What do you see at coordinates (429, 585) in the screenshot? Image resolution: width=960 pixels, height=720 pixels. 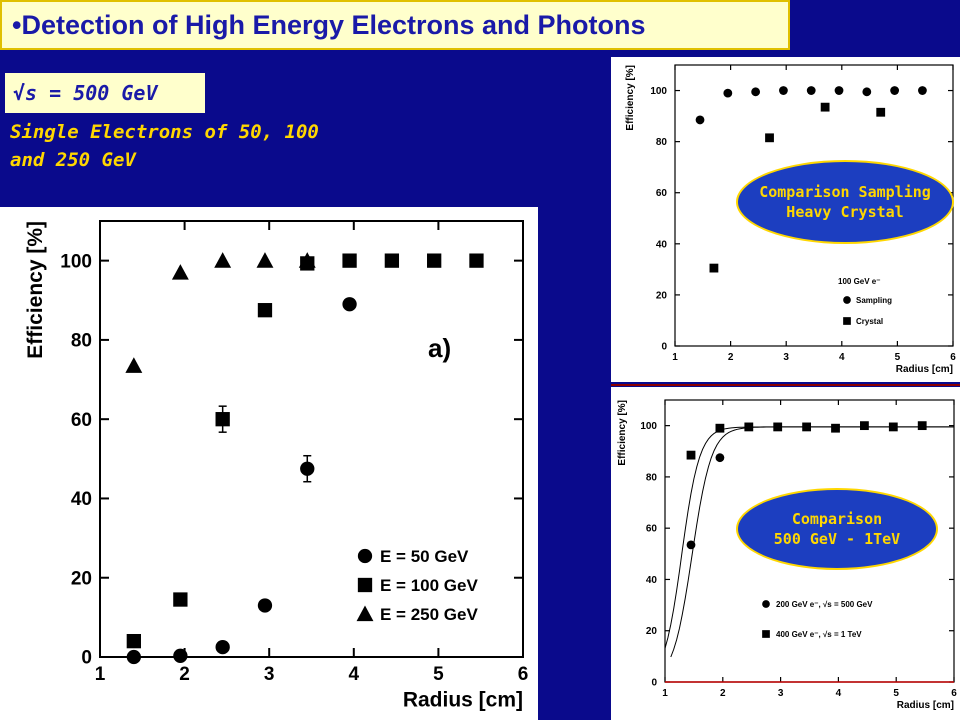 I see `legend-label: E = 100 GeV` at bounding box center [429, 585].